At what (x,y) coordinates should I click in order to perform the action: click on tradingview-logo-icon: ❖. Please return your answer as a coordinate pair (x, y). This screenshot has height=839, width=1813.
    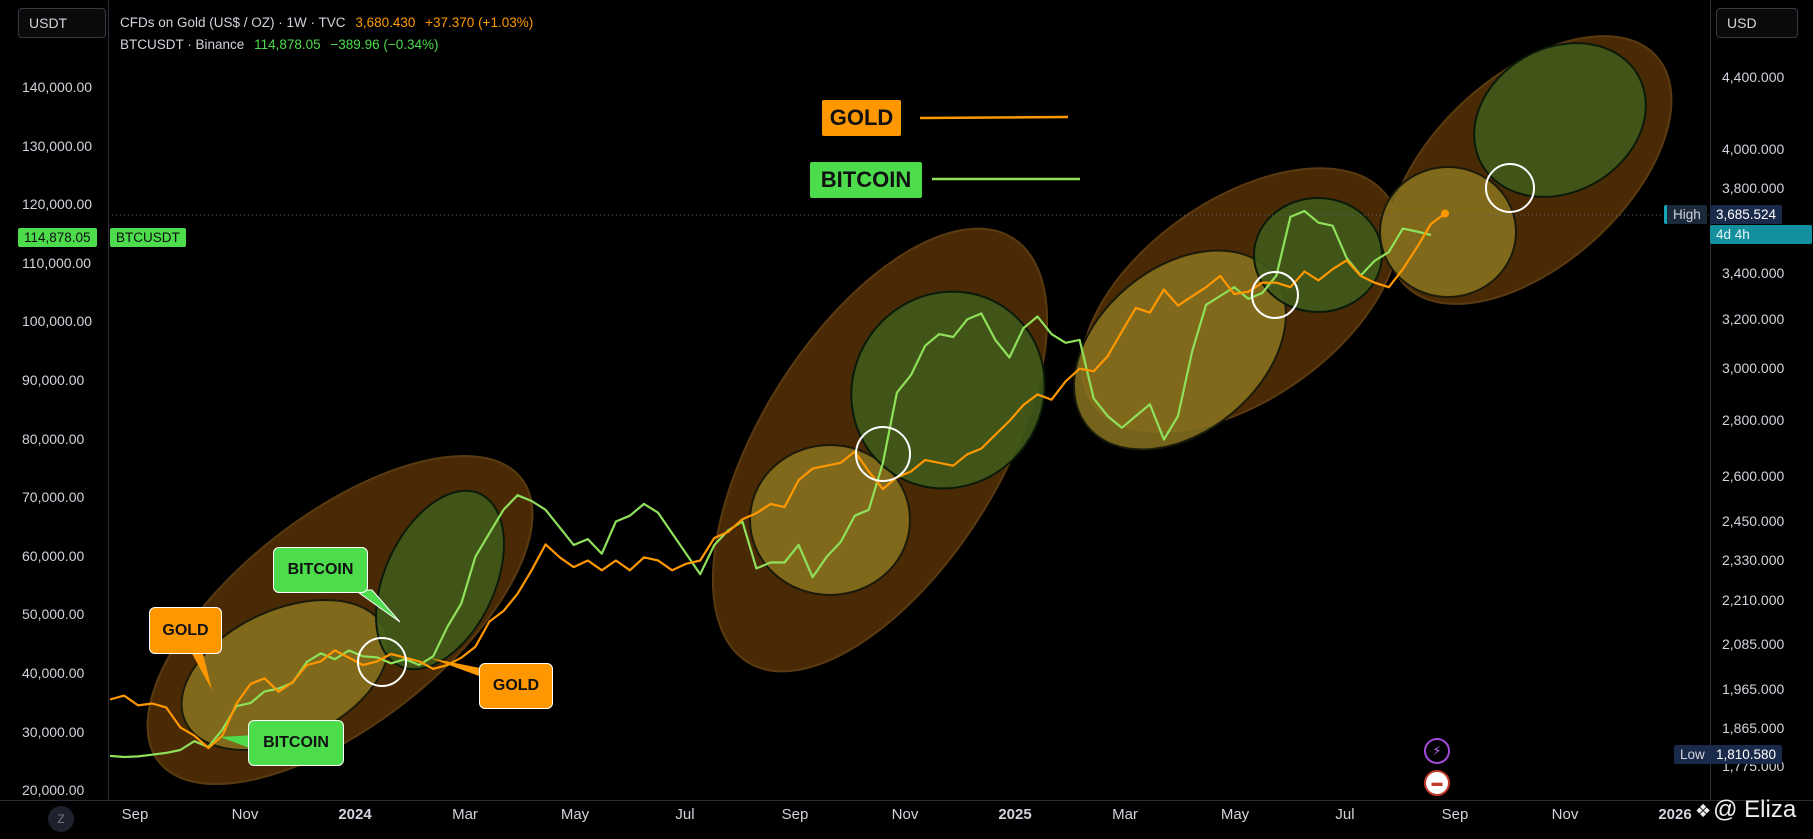
    Looking at the image, I should click on (1703, 811).